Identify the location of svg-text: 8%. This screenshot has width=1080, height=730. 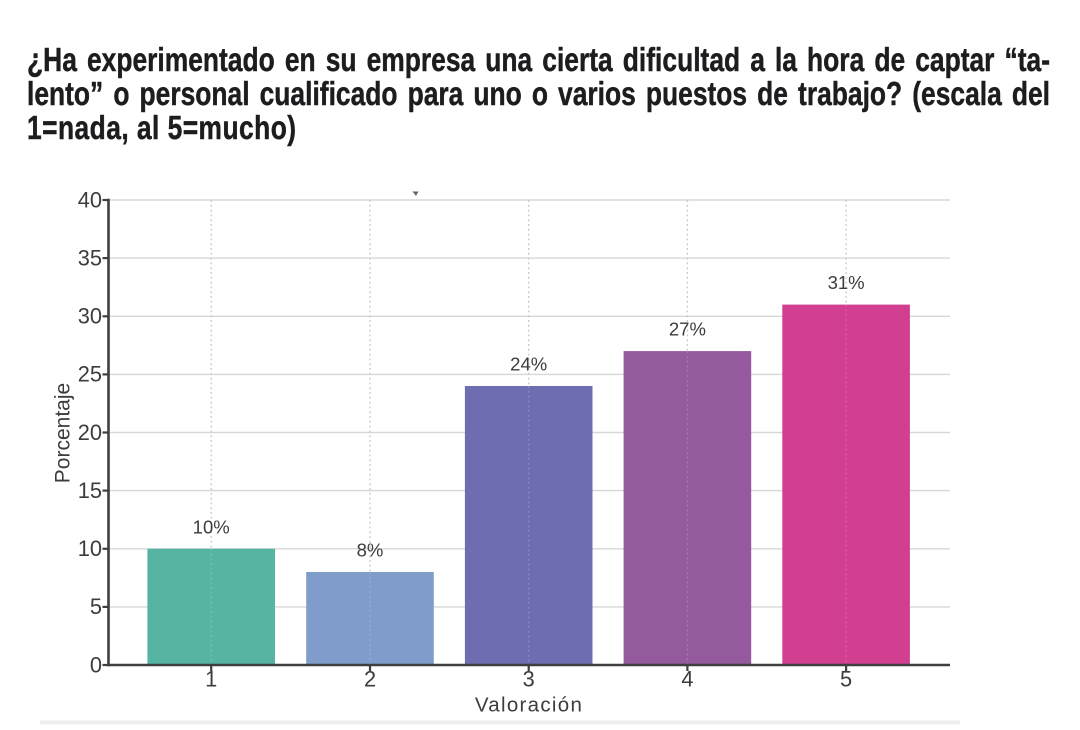
(370, 550).